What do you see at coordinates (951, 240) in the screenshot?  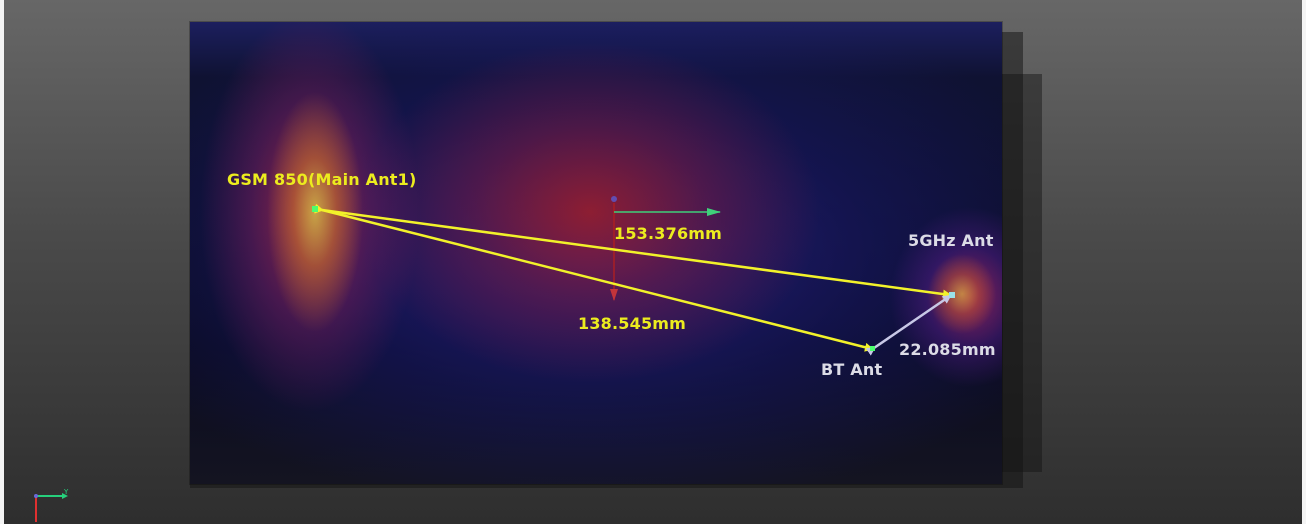 I see `5ghz-antenna-label: 5GHz Ant` at bounding box center [951, 240].